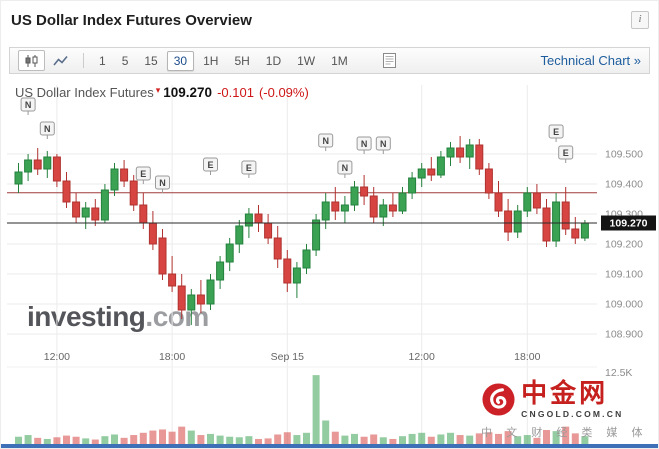 This screenshot has width=659, height=449. I want to click on cngold-text-block: 中金网 CNGOLD.COM.CN, so click(572, 399).